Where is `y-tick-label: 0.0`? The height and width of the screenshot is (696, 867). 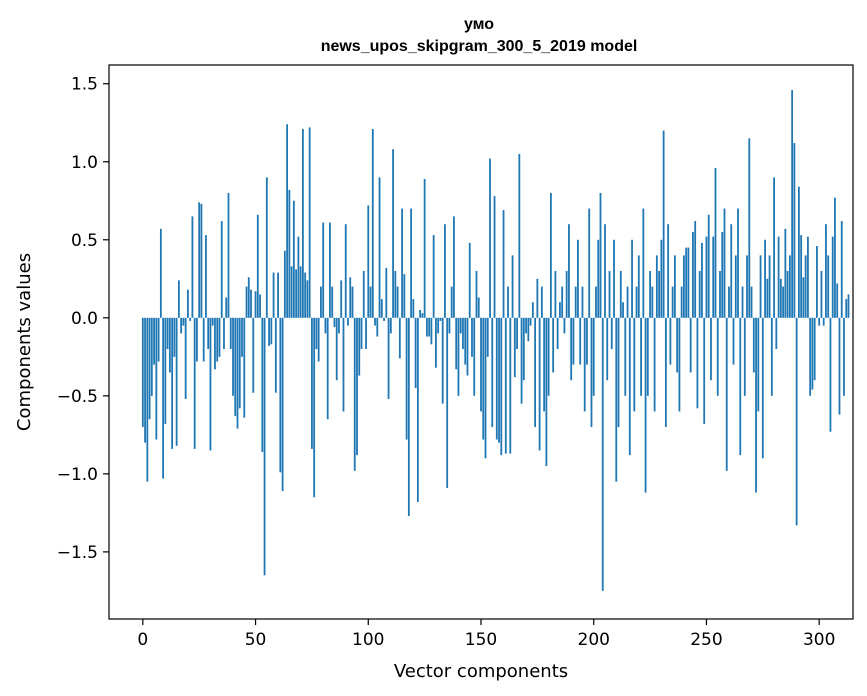
y-tick-label: 0.0 is located at coordinates (84, 319).